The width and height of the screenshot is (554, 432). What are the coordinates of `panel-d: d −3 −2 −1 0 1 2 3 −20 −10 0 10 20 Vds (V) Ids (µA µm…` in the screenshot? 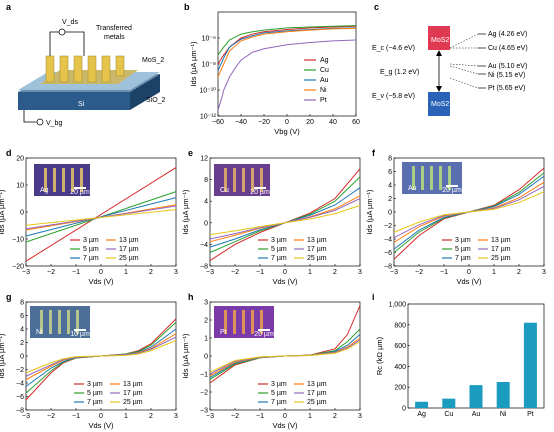 It's located at (92, 216).